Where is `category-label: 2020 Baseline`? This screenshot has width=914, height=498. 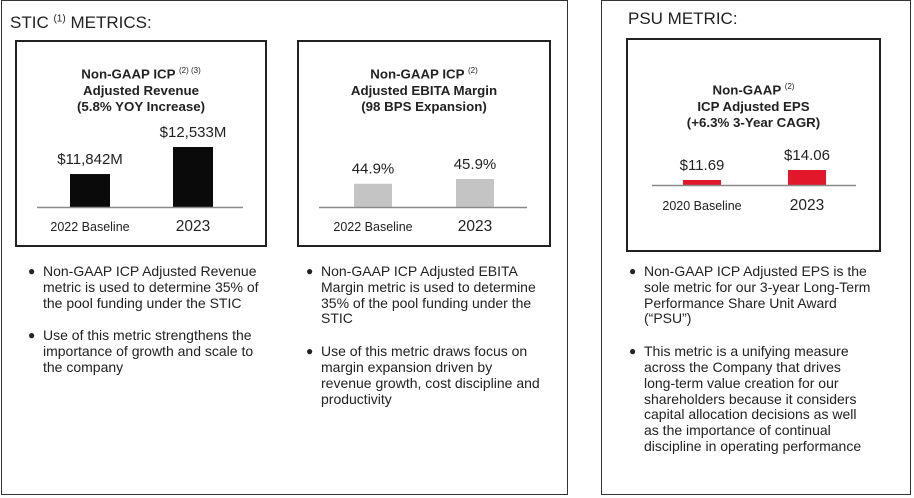
category-label: 2020 Baseline is located at coordinates (701, 206).